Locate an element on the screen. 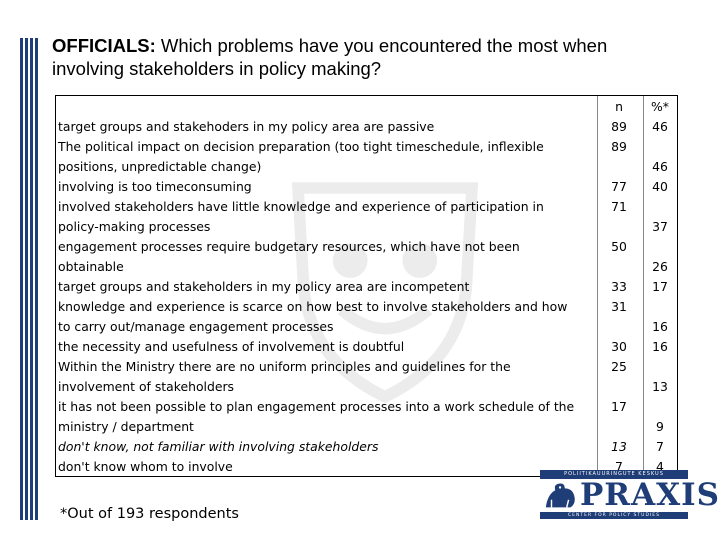 The width and height of the screenshot is (720, 540). pct-value: 17 is located at coordinates (660, 286).